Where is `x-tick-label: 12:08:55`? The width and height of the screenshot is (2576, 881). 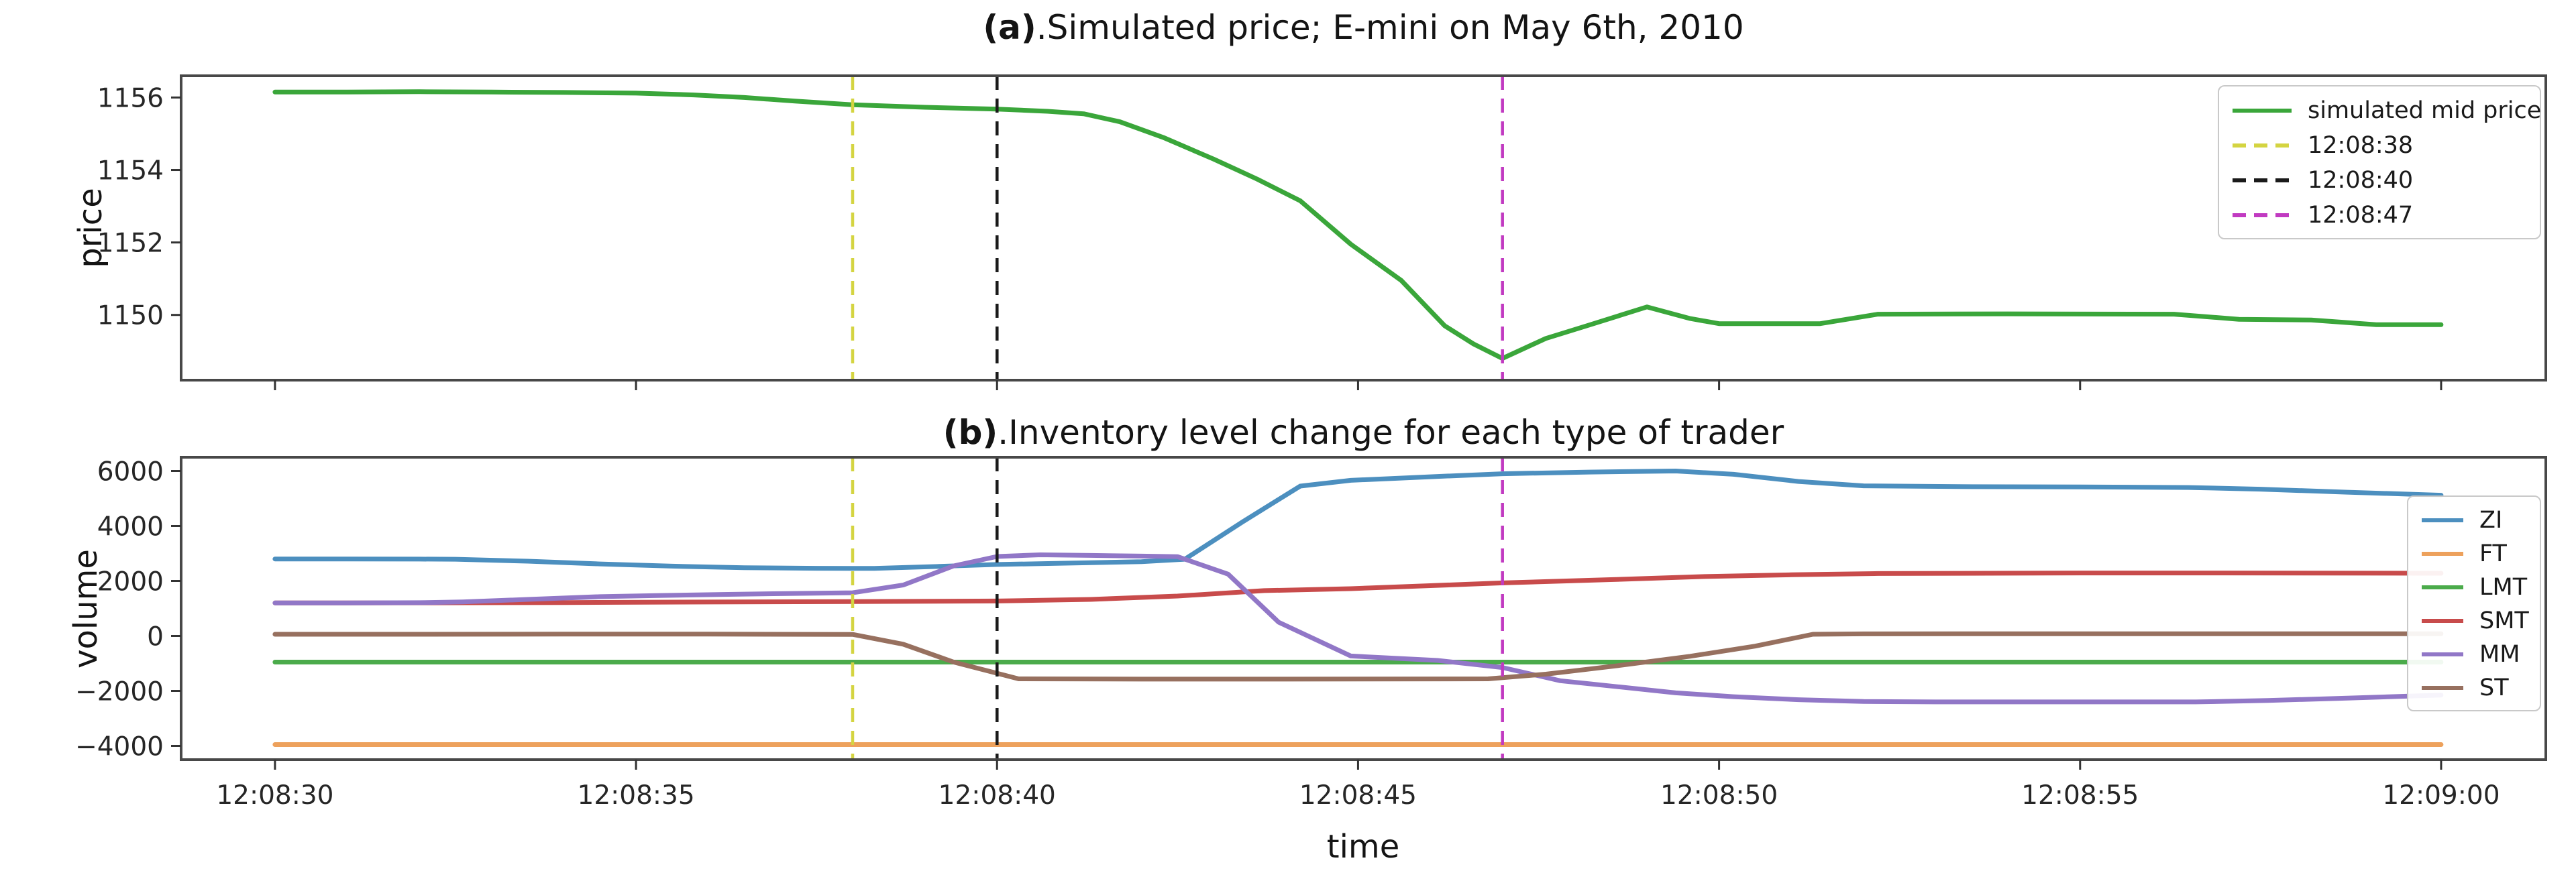
x-tick-label: 12:08:55 is located at coordinates (2080, 795).